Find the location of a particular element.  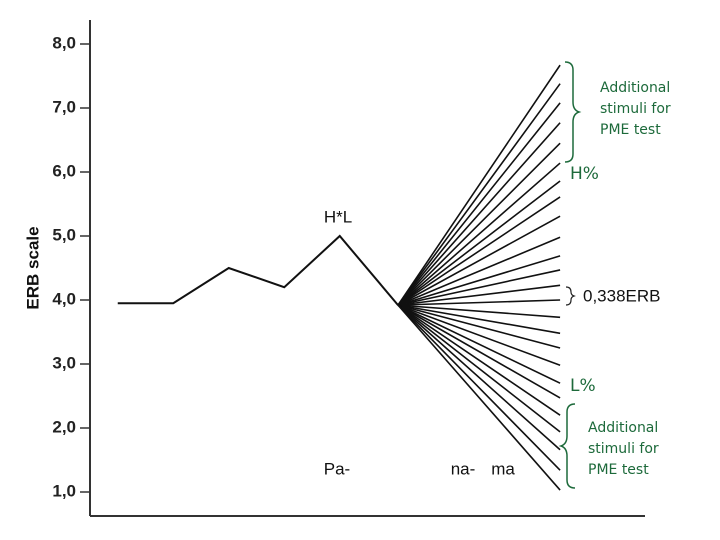

y-tick-label: 6,0 is located at coordinates (64, 170).